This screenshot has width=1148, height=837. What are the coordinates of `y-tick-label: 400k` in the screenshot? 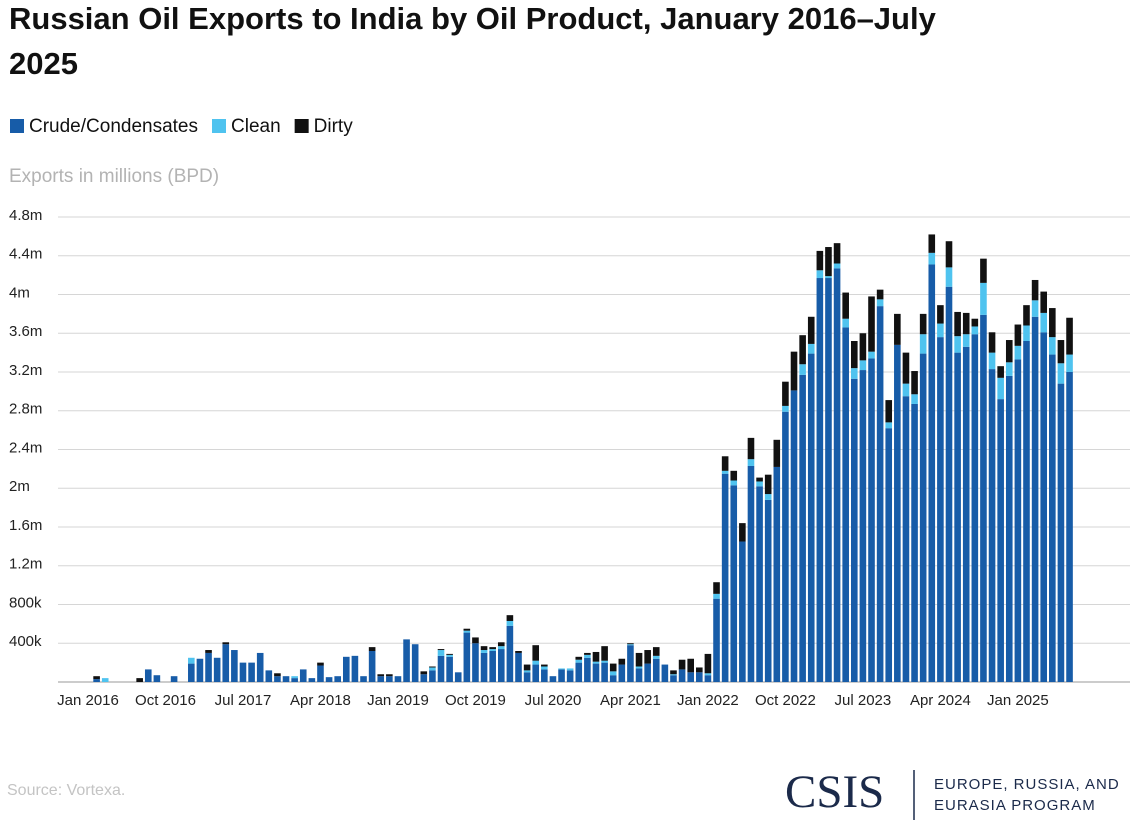 It's located at (25, 641).